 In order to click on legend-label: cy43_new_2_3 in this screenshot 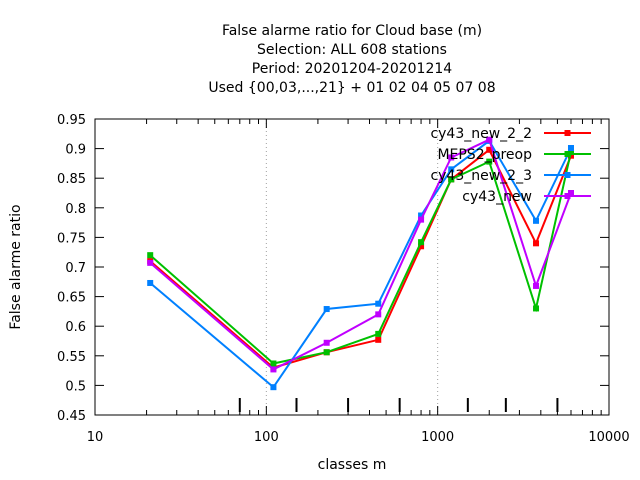, I will do `click(481, 176)`.